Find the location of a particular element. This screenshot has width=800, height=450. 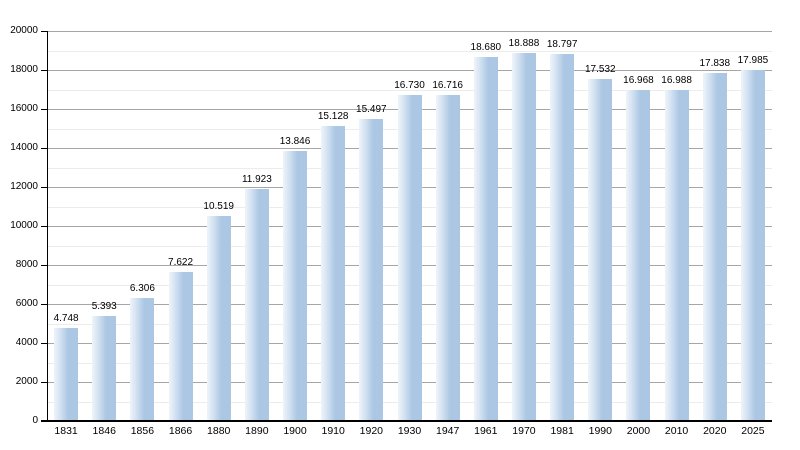

bar-value-label: 17.532 is located at coordinates (600, 70).